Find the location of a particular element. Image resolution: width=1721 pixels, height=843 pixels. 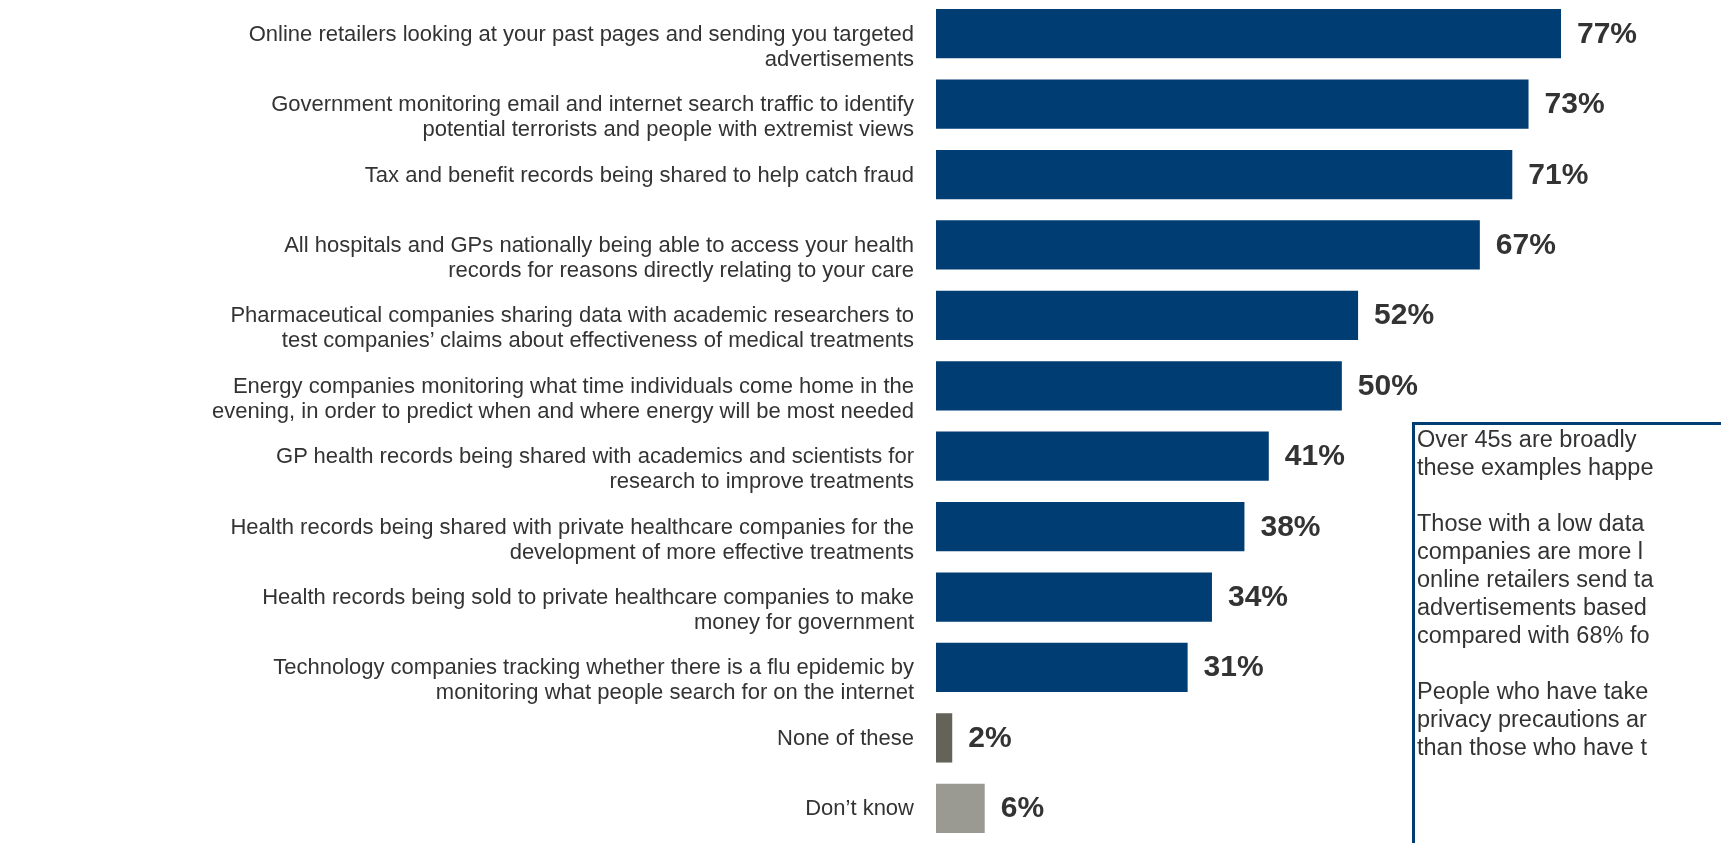

data-label: 31% is located at coordinates (1233, 666).